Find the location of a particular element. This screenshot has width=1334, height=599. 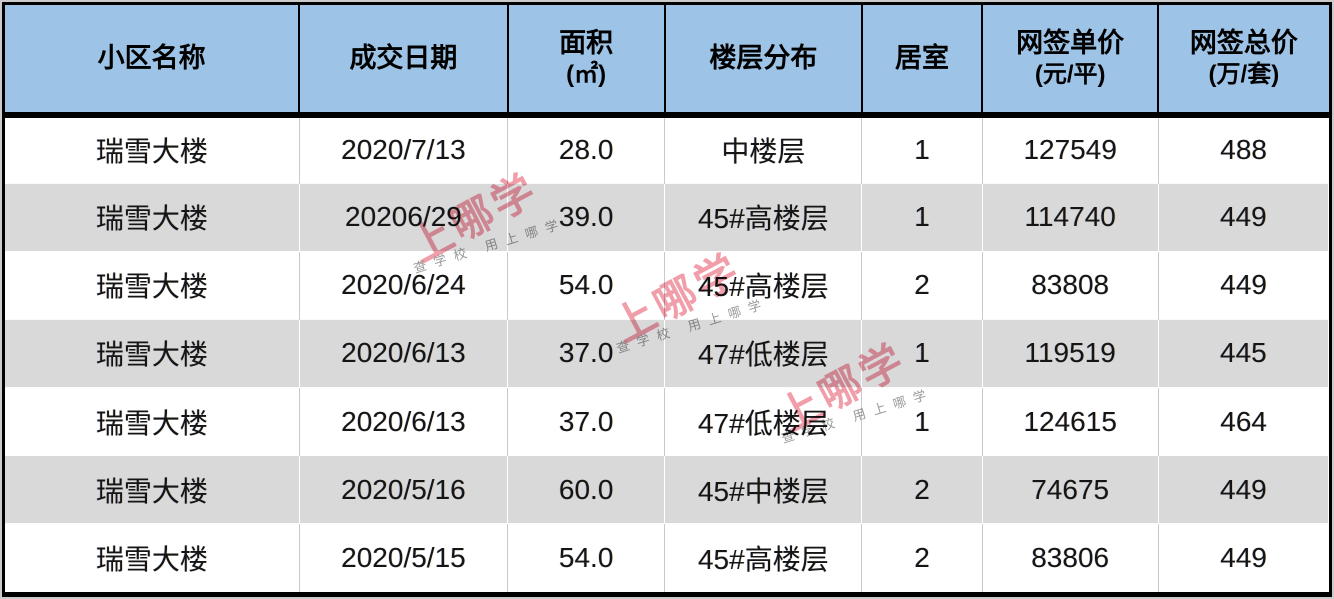

column-header-label: 楼层分布 is located at coordinates (763, 57).